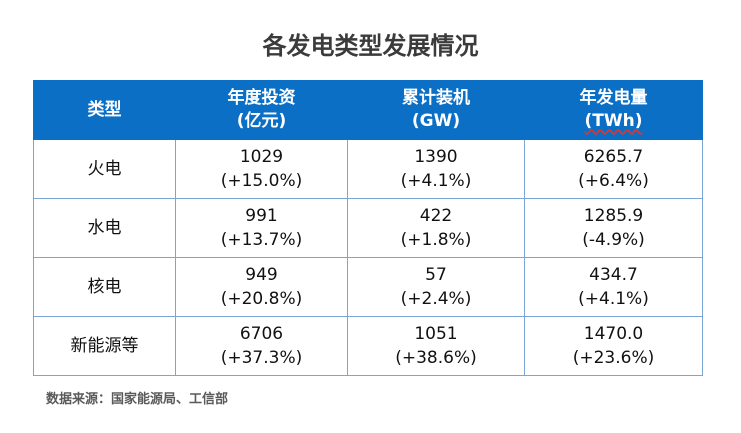 The width and height of the screenshot is (741, 433). I want to click on cell-capacity: 1051 (+38.6%), so click(436, 346).